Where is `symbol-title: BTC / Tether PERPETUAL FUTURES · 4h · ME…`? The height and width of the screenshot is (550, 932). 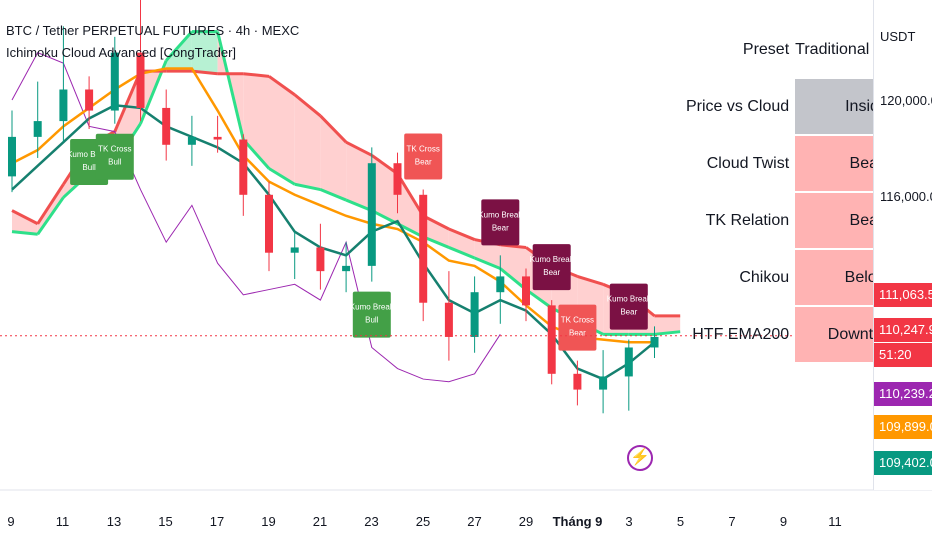
symbol-title: BTC / Tether PERPETUAL FUTURES · 4h · ME… is located at coordinates (153, 30).